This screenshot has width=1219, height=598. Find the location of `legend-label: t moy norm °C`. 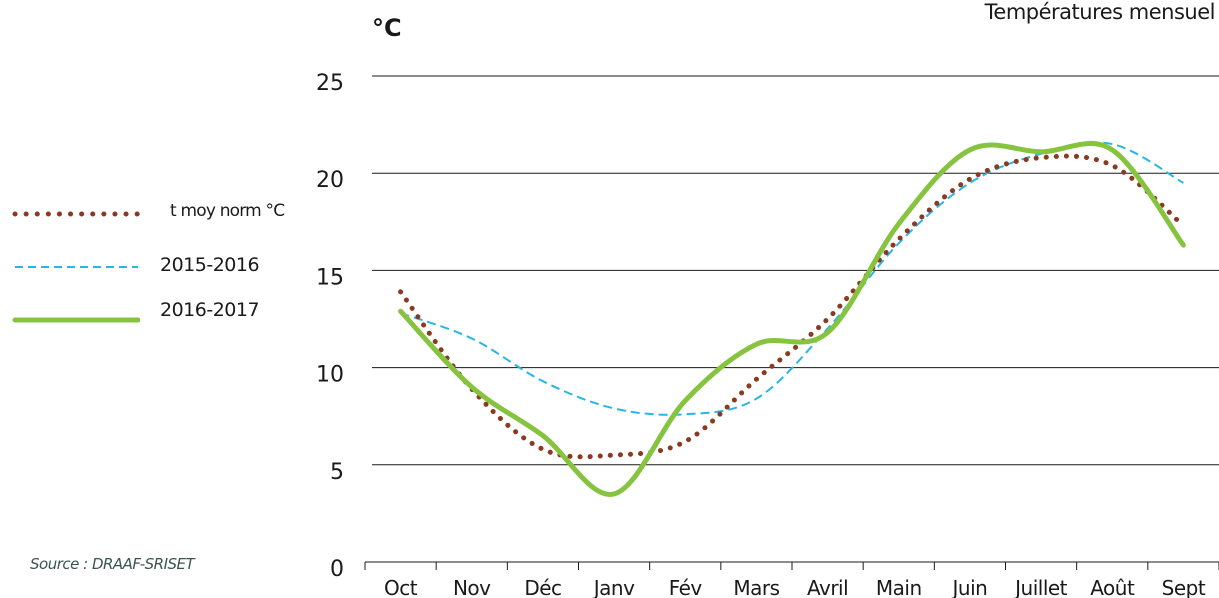

legend-label: t moy norm °C is located at coordinates (227, 211).